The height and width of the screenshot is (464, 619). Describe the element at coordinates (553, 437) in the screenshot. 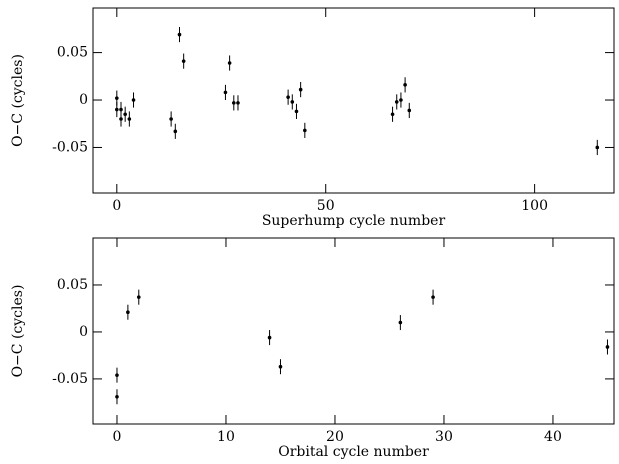

I see `x-tick-label: 40` at that location.